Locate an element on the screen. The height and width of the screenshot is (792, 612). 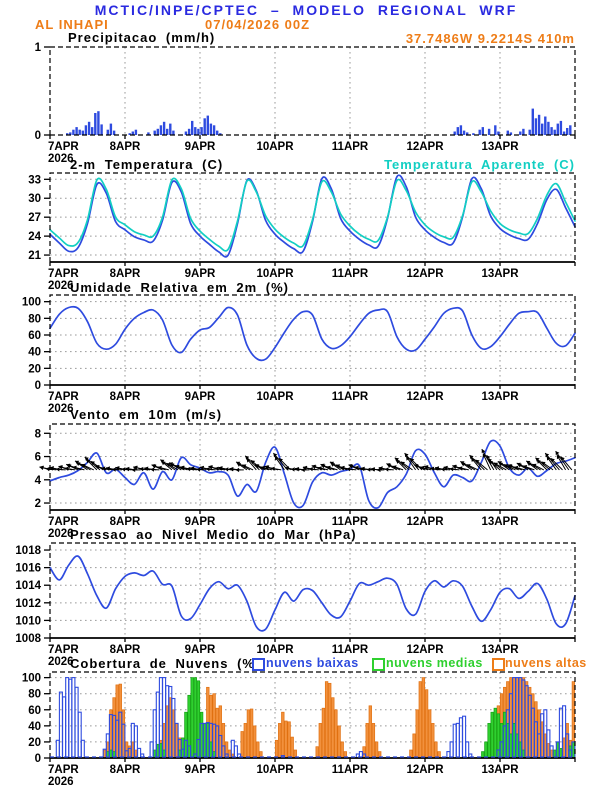
mid-clouds-swatch-icon is located at coordinates (378, 664).